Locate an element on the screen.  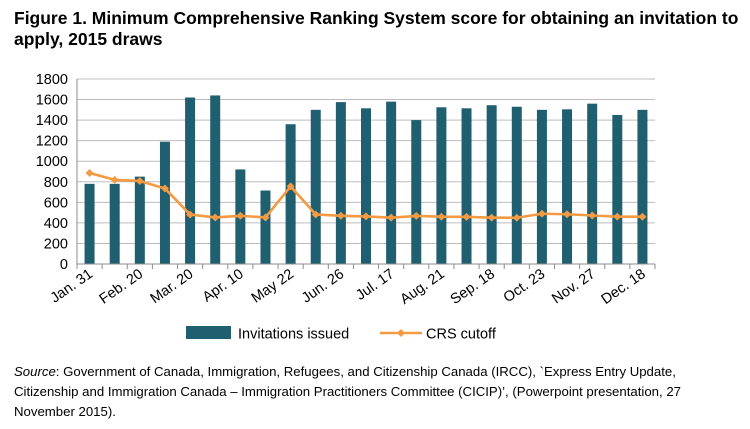
y-tick-label: 0 is located at coordinates (64, 265).